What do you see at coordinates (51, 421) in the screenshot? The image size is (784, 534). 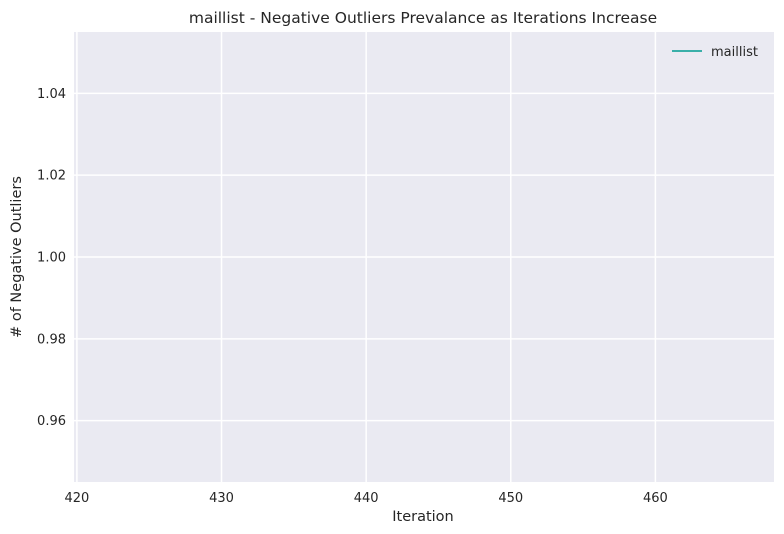 I see `y-tick-label: 0.96` at bounding box center [51, 421].